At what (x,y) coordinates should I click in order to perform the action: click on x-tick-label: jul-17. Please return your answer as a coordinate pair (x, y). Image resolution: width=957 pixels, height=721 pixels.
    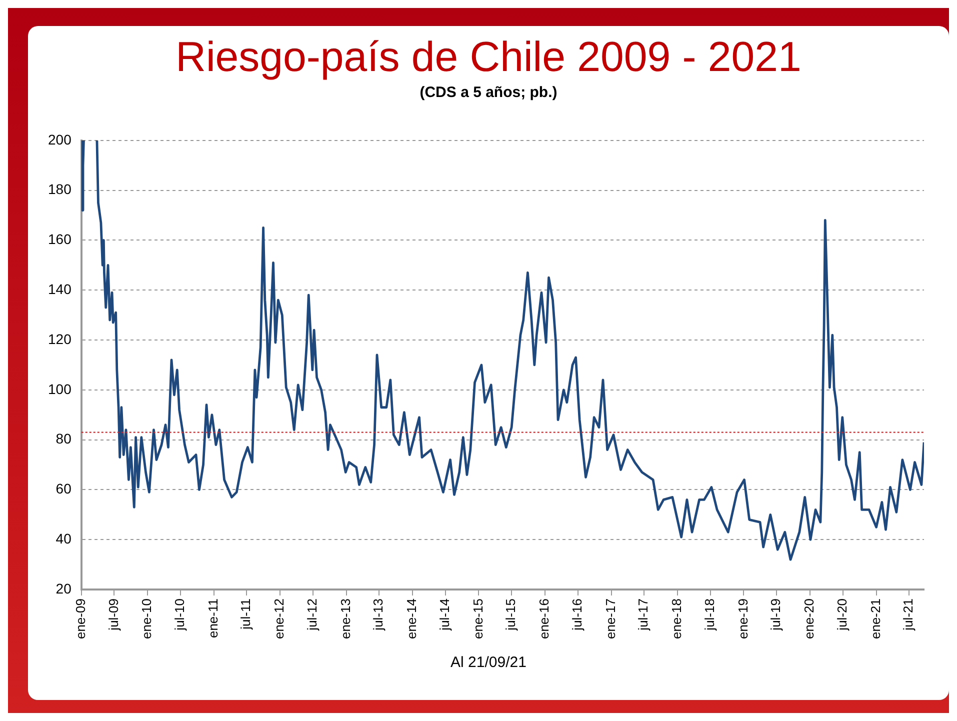
    Looking at the image, I should click on (643, 615).